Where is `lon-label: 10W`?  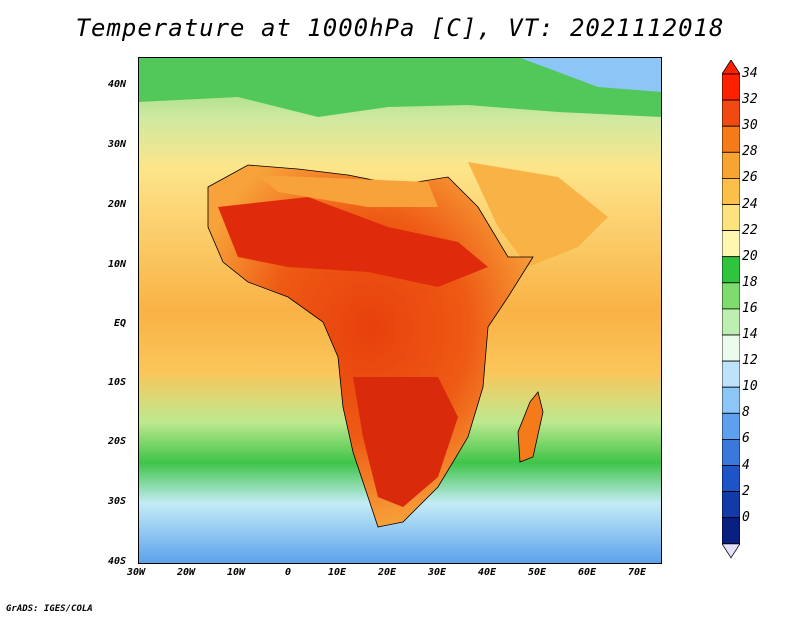 lon-label: 10W is located at coordinates (236, 572).